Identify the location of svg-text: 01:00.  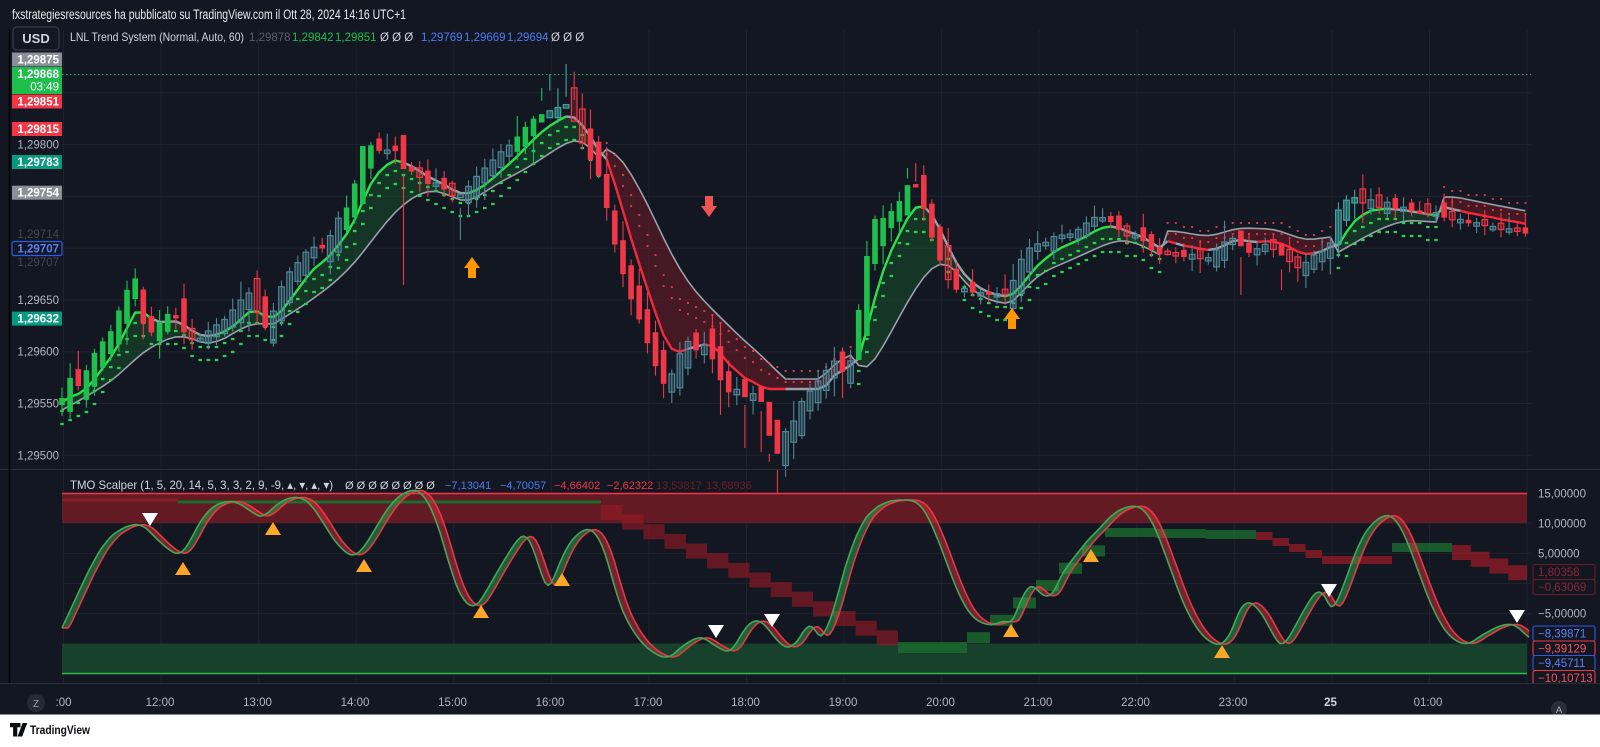
(1428, 703).